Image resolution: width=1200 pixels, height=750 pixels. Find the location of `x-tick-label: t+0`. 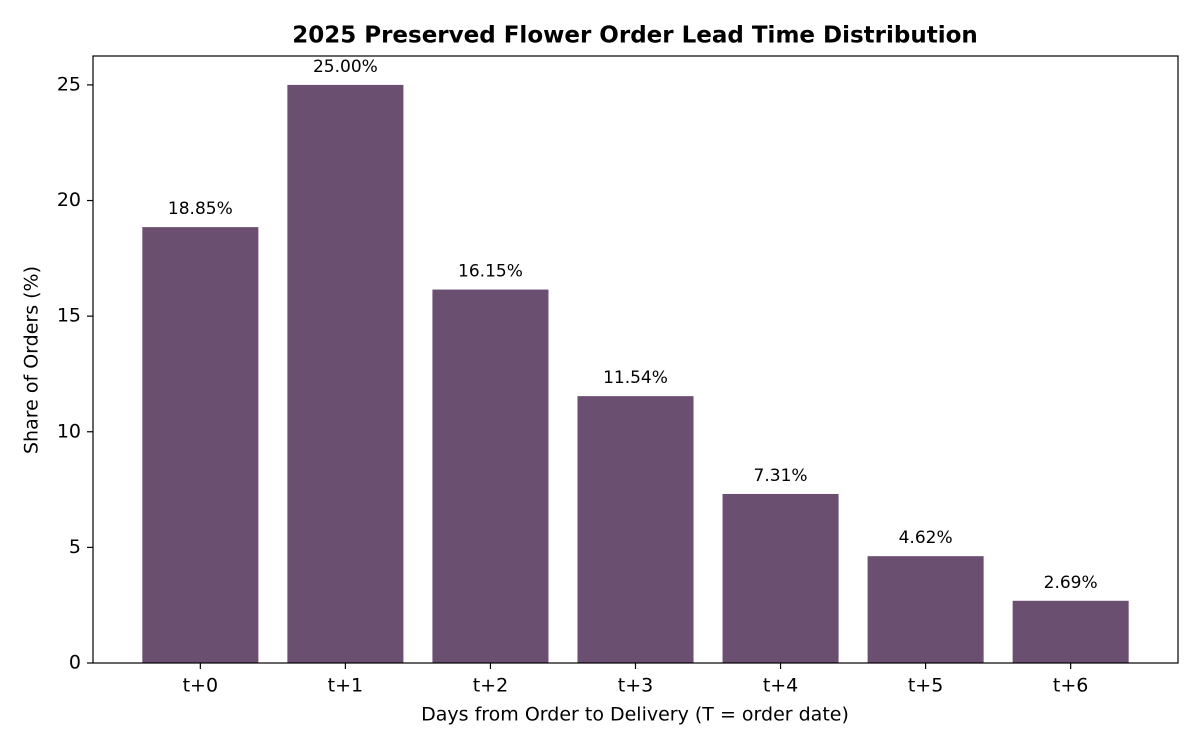

x-tick-label: t+0 is located at coordinates (200, 686).